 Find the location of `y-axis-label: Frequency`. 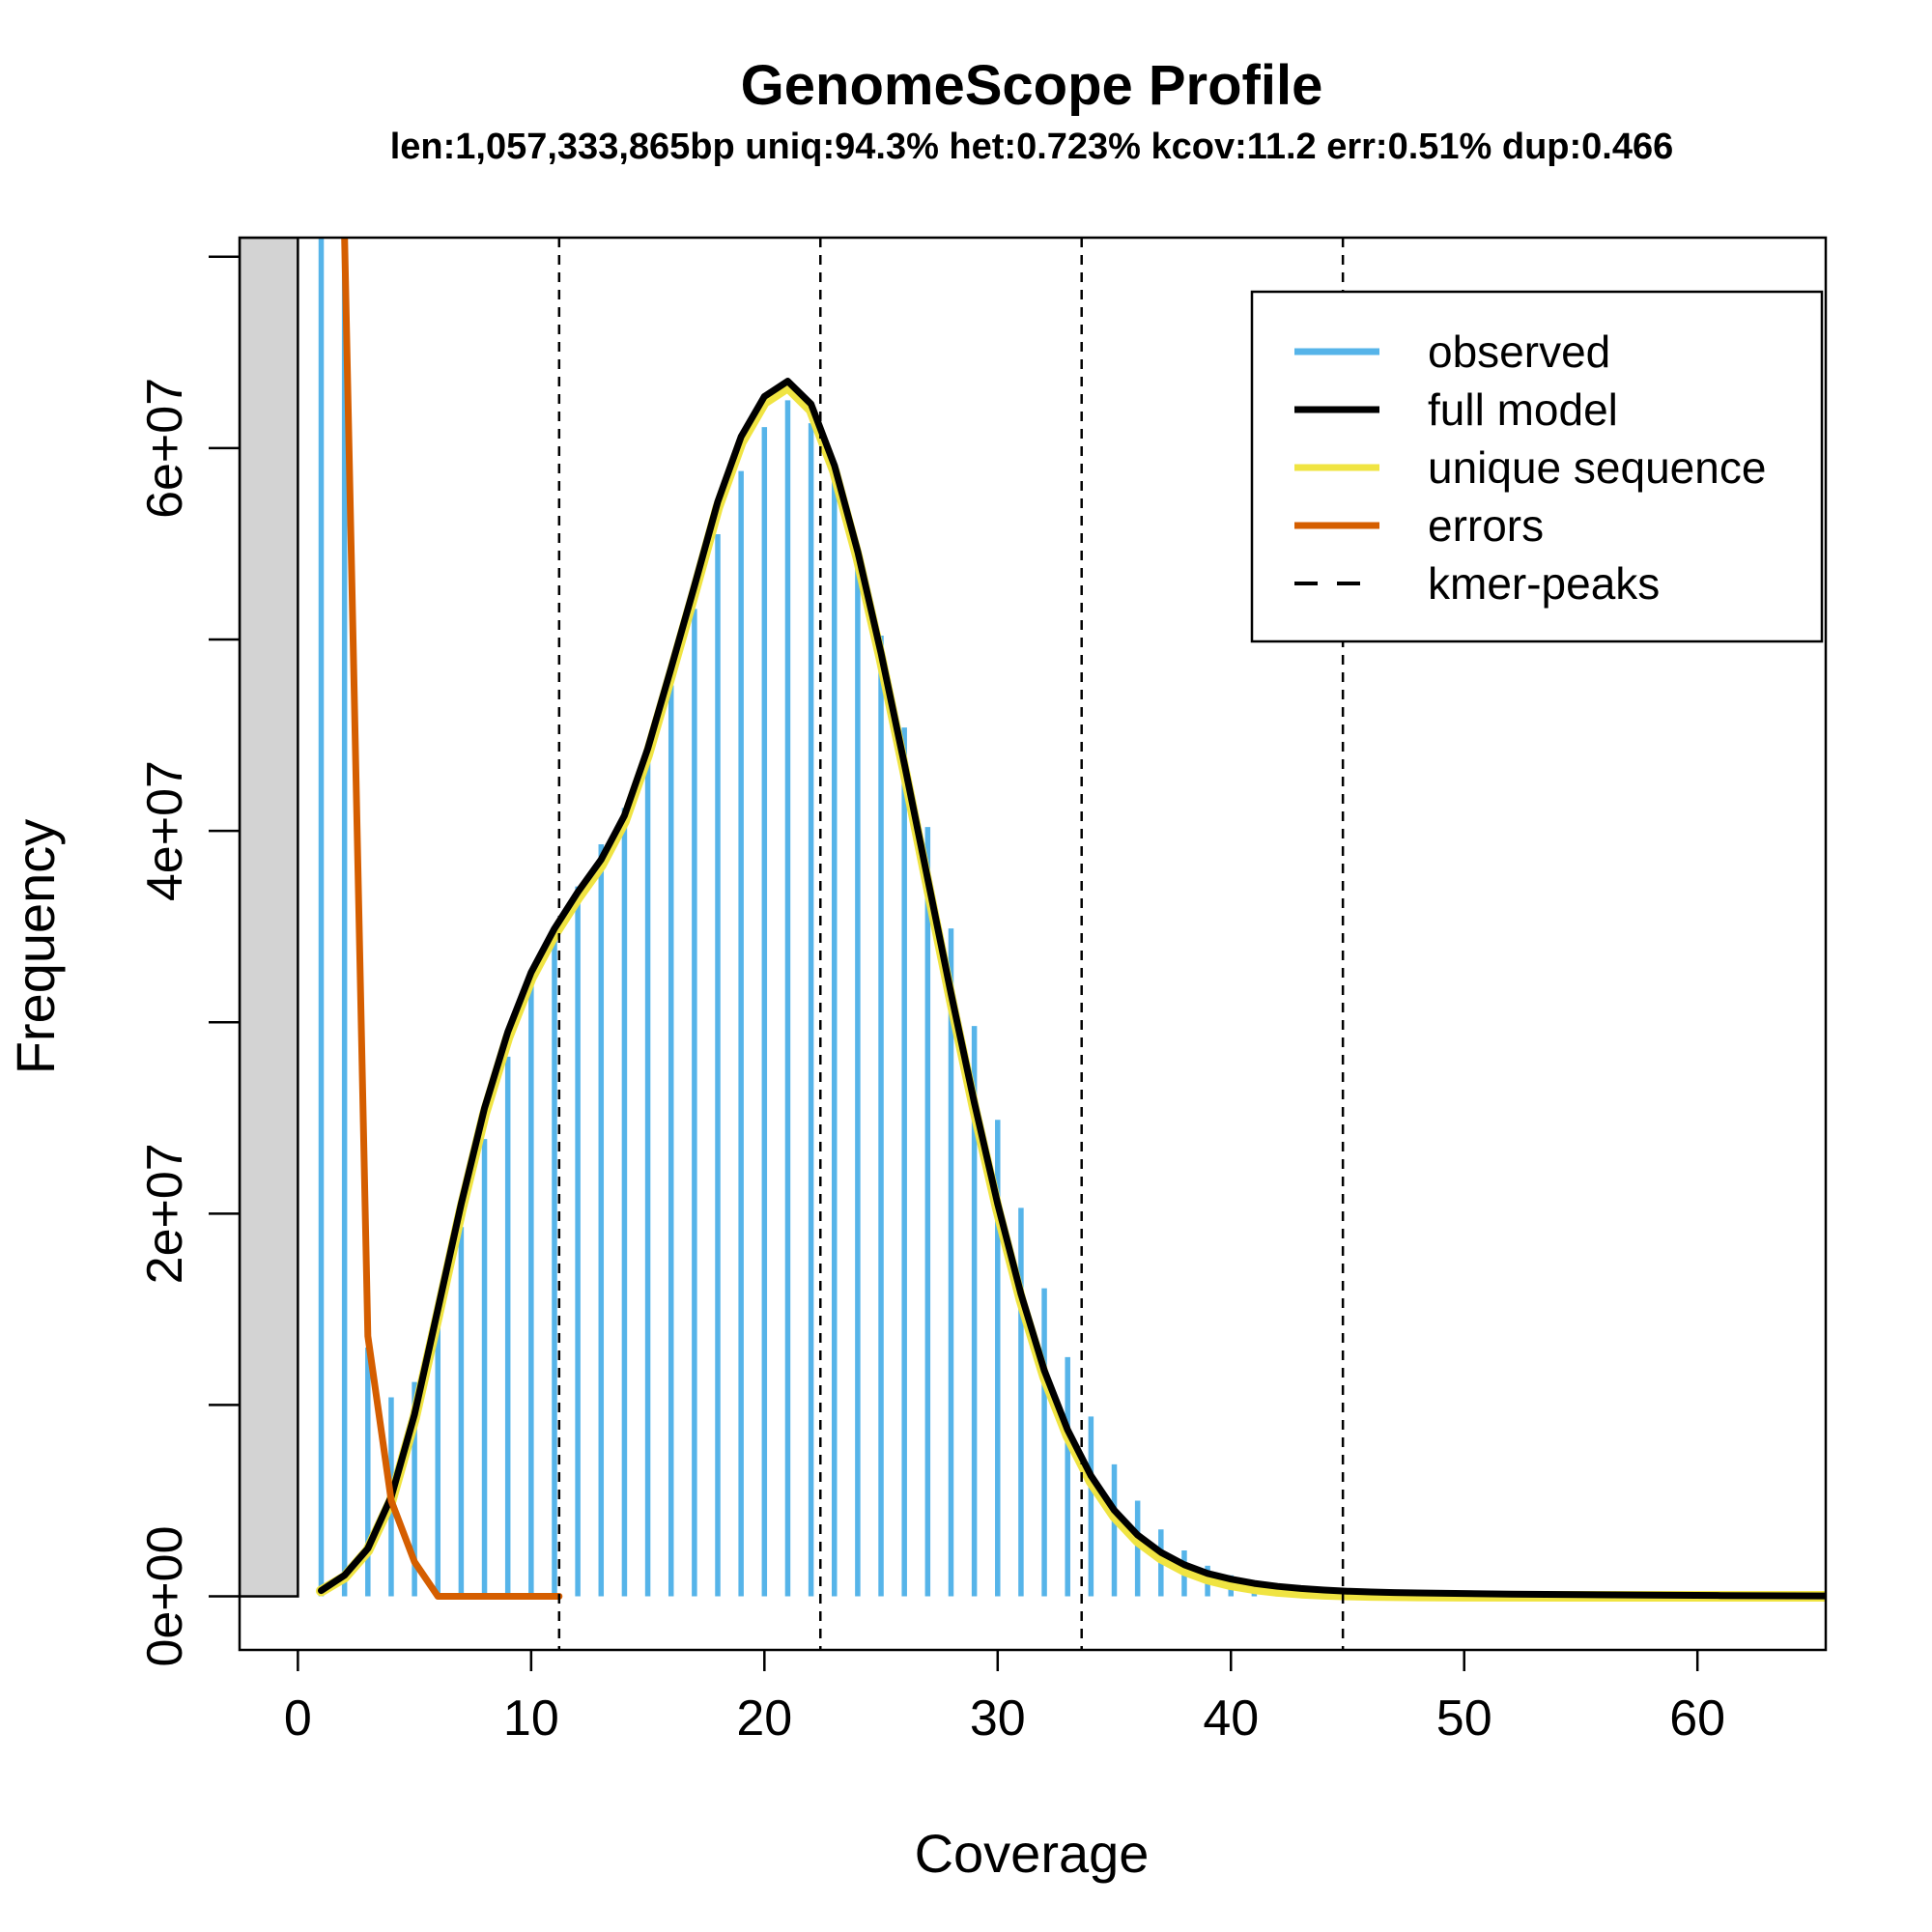

y-axis-label: Frequency is located at coordinates (35, 947).